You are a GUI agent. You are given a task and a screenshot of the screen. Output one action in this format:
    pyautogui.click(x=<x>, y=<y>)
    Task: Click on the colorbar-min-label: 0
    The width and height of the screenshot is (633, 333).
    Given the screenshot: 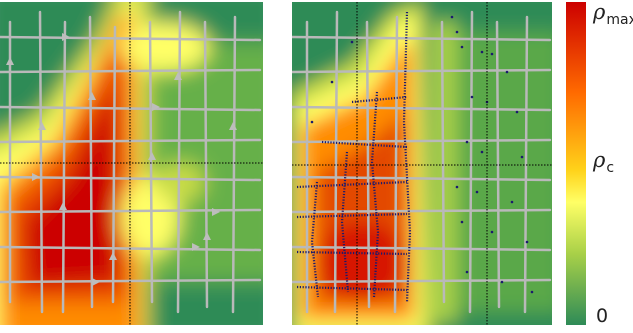 What is the action you would take?
    pyautogui.click(x=602, y=316)
    